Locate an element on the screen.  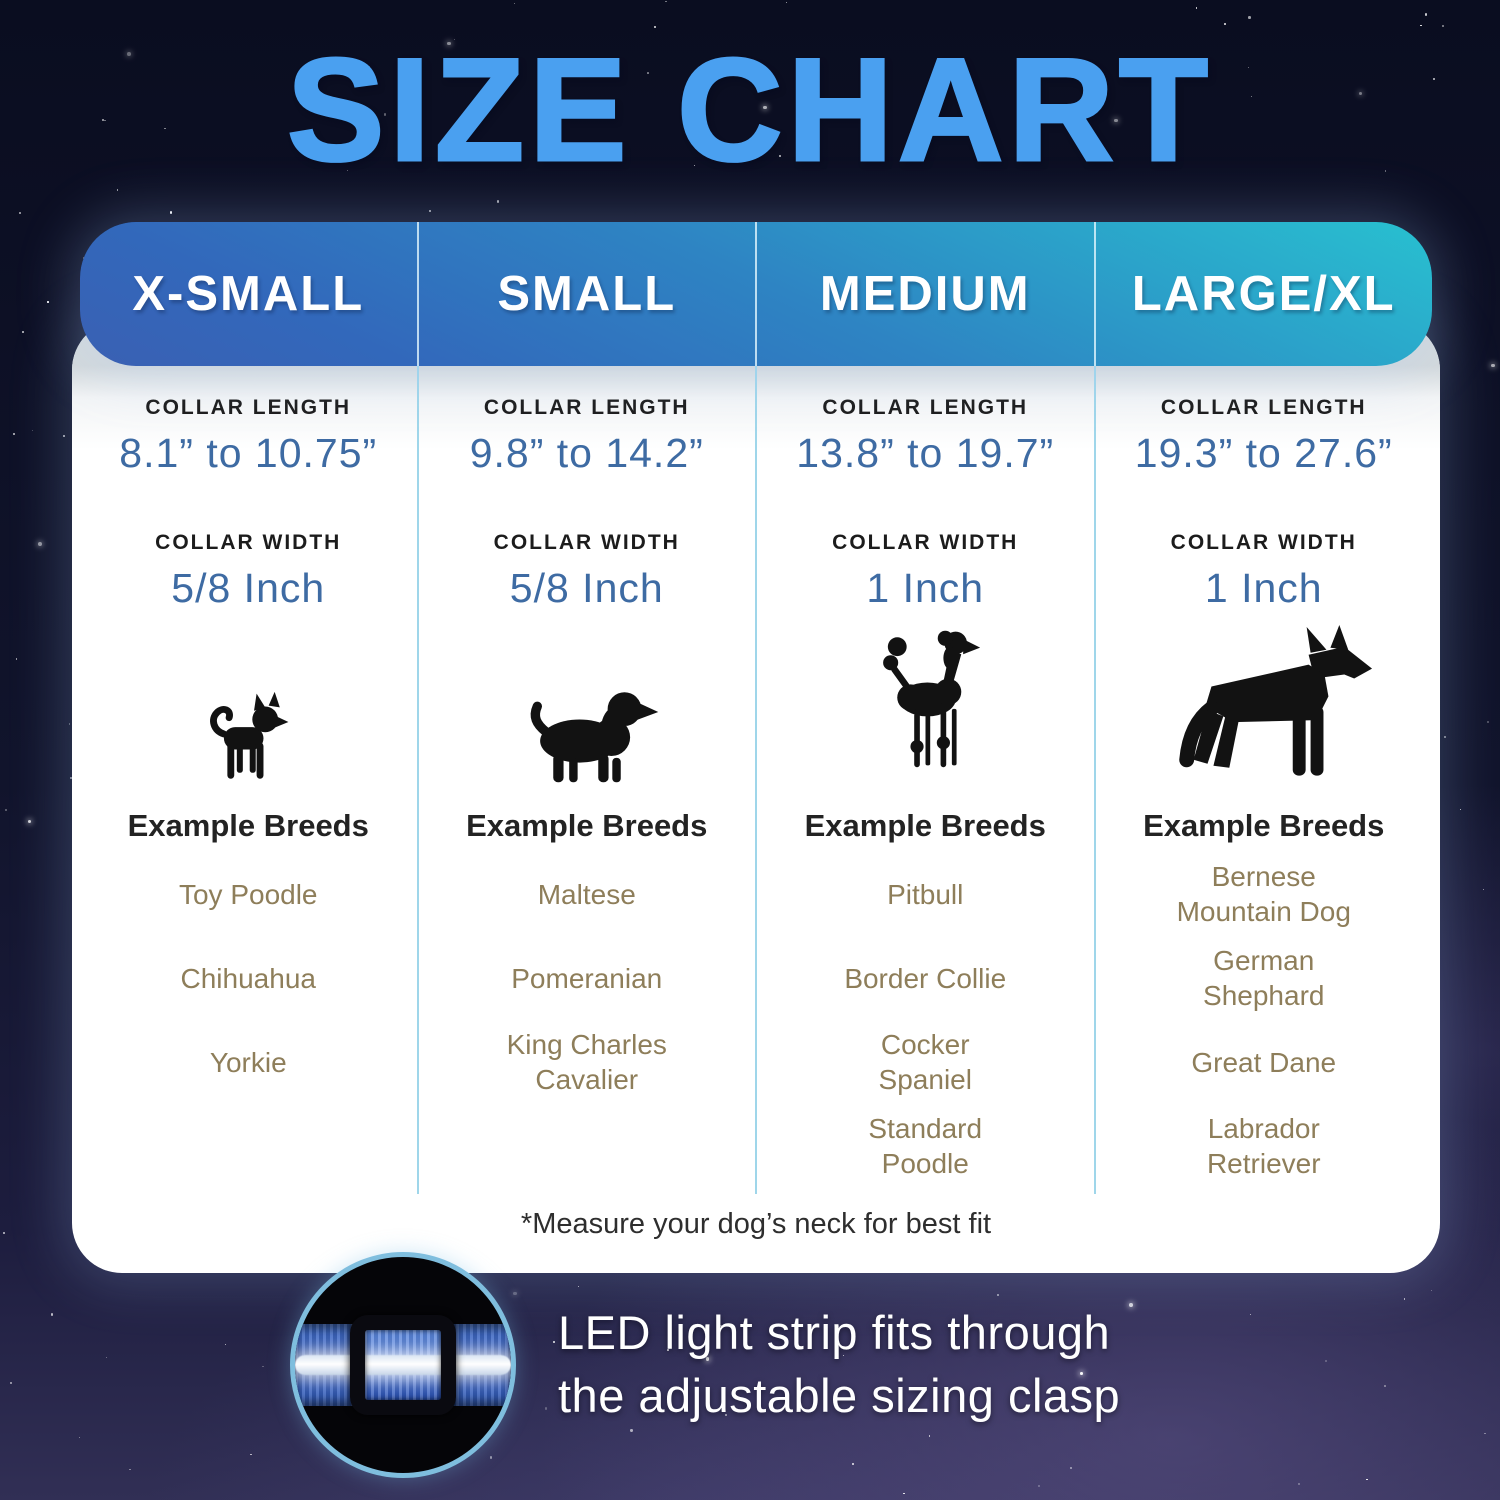
breed-item: Bernese Mountain Dog is located at coordinates (1264, 894).